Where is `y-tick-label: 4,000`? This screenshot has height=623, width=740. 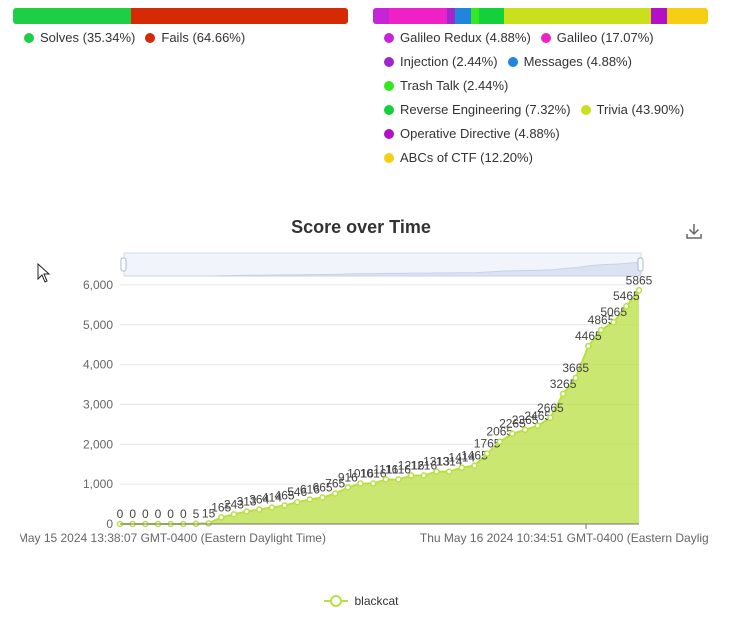 y-tick-label: 4,000 is located at coordinates (98, 365).